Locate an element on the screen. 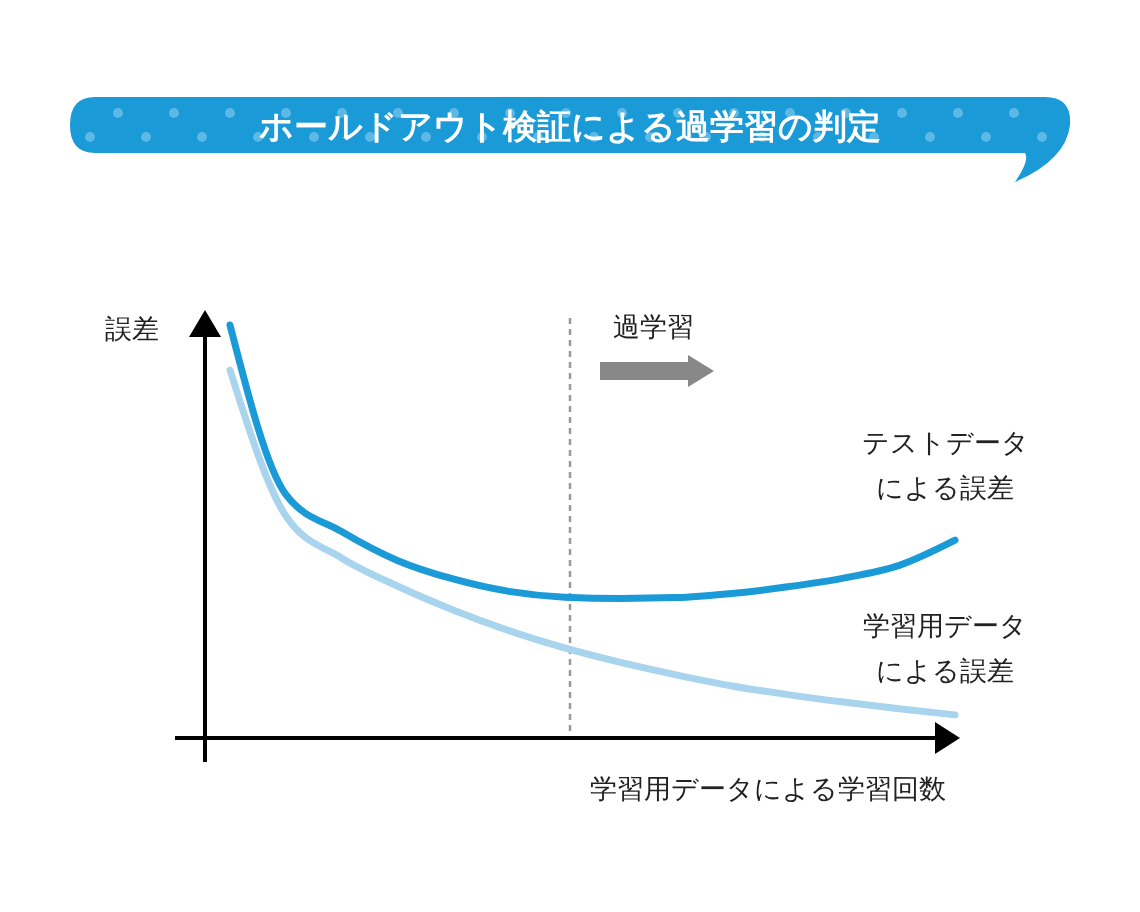  text: テストデータによる誤差 is located at coordinates (945, 465).